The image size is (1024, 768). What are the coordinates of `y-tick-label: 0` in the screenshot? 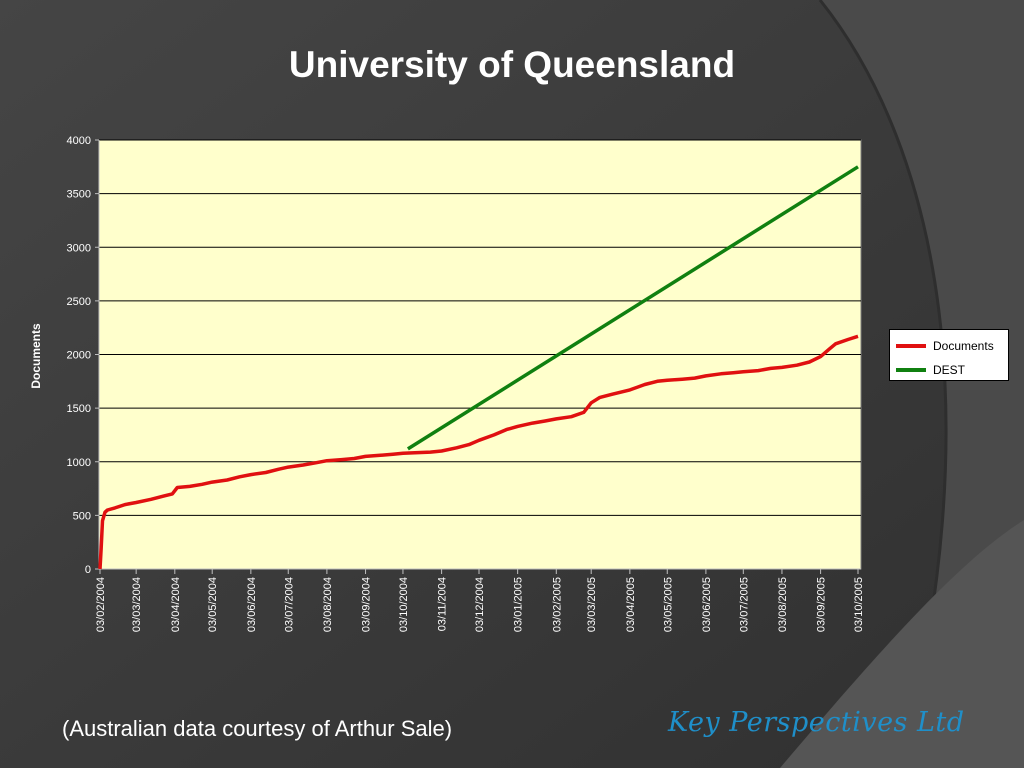 It's located at (88, 570).